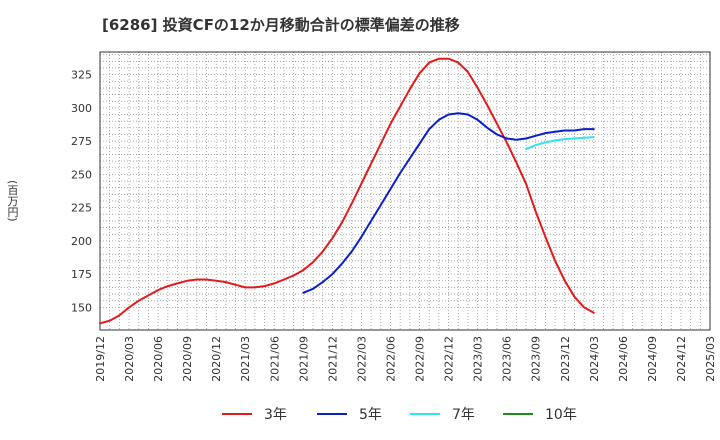 The width and height of the screenshot is (720, 440). I want to click on x-tick-label: 2023/06, so click(507, 359).